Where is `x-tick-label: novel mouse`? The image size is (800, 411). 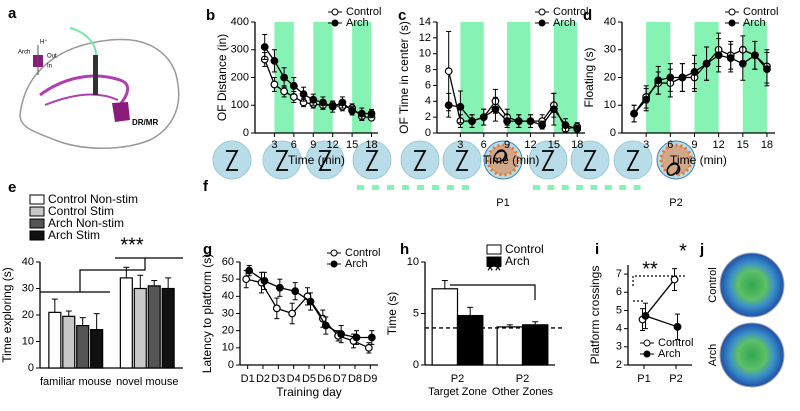
x-tick-label: novel mouse is located at coordinates (147, 382).